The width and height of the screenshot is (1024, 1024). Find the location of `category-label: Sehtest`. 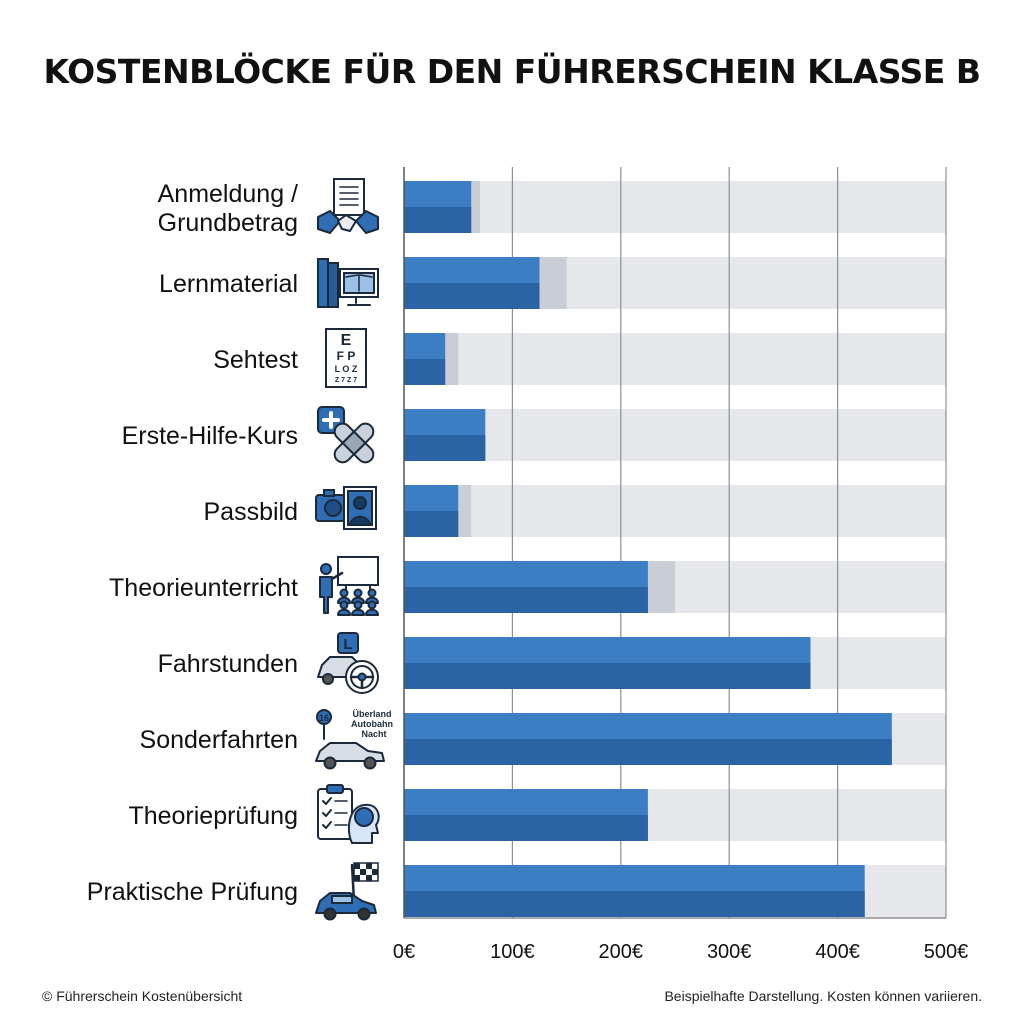

category-label: Sehtest is located at coordinates (255, 360).